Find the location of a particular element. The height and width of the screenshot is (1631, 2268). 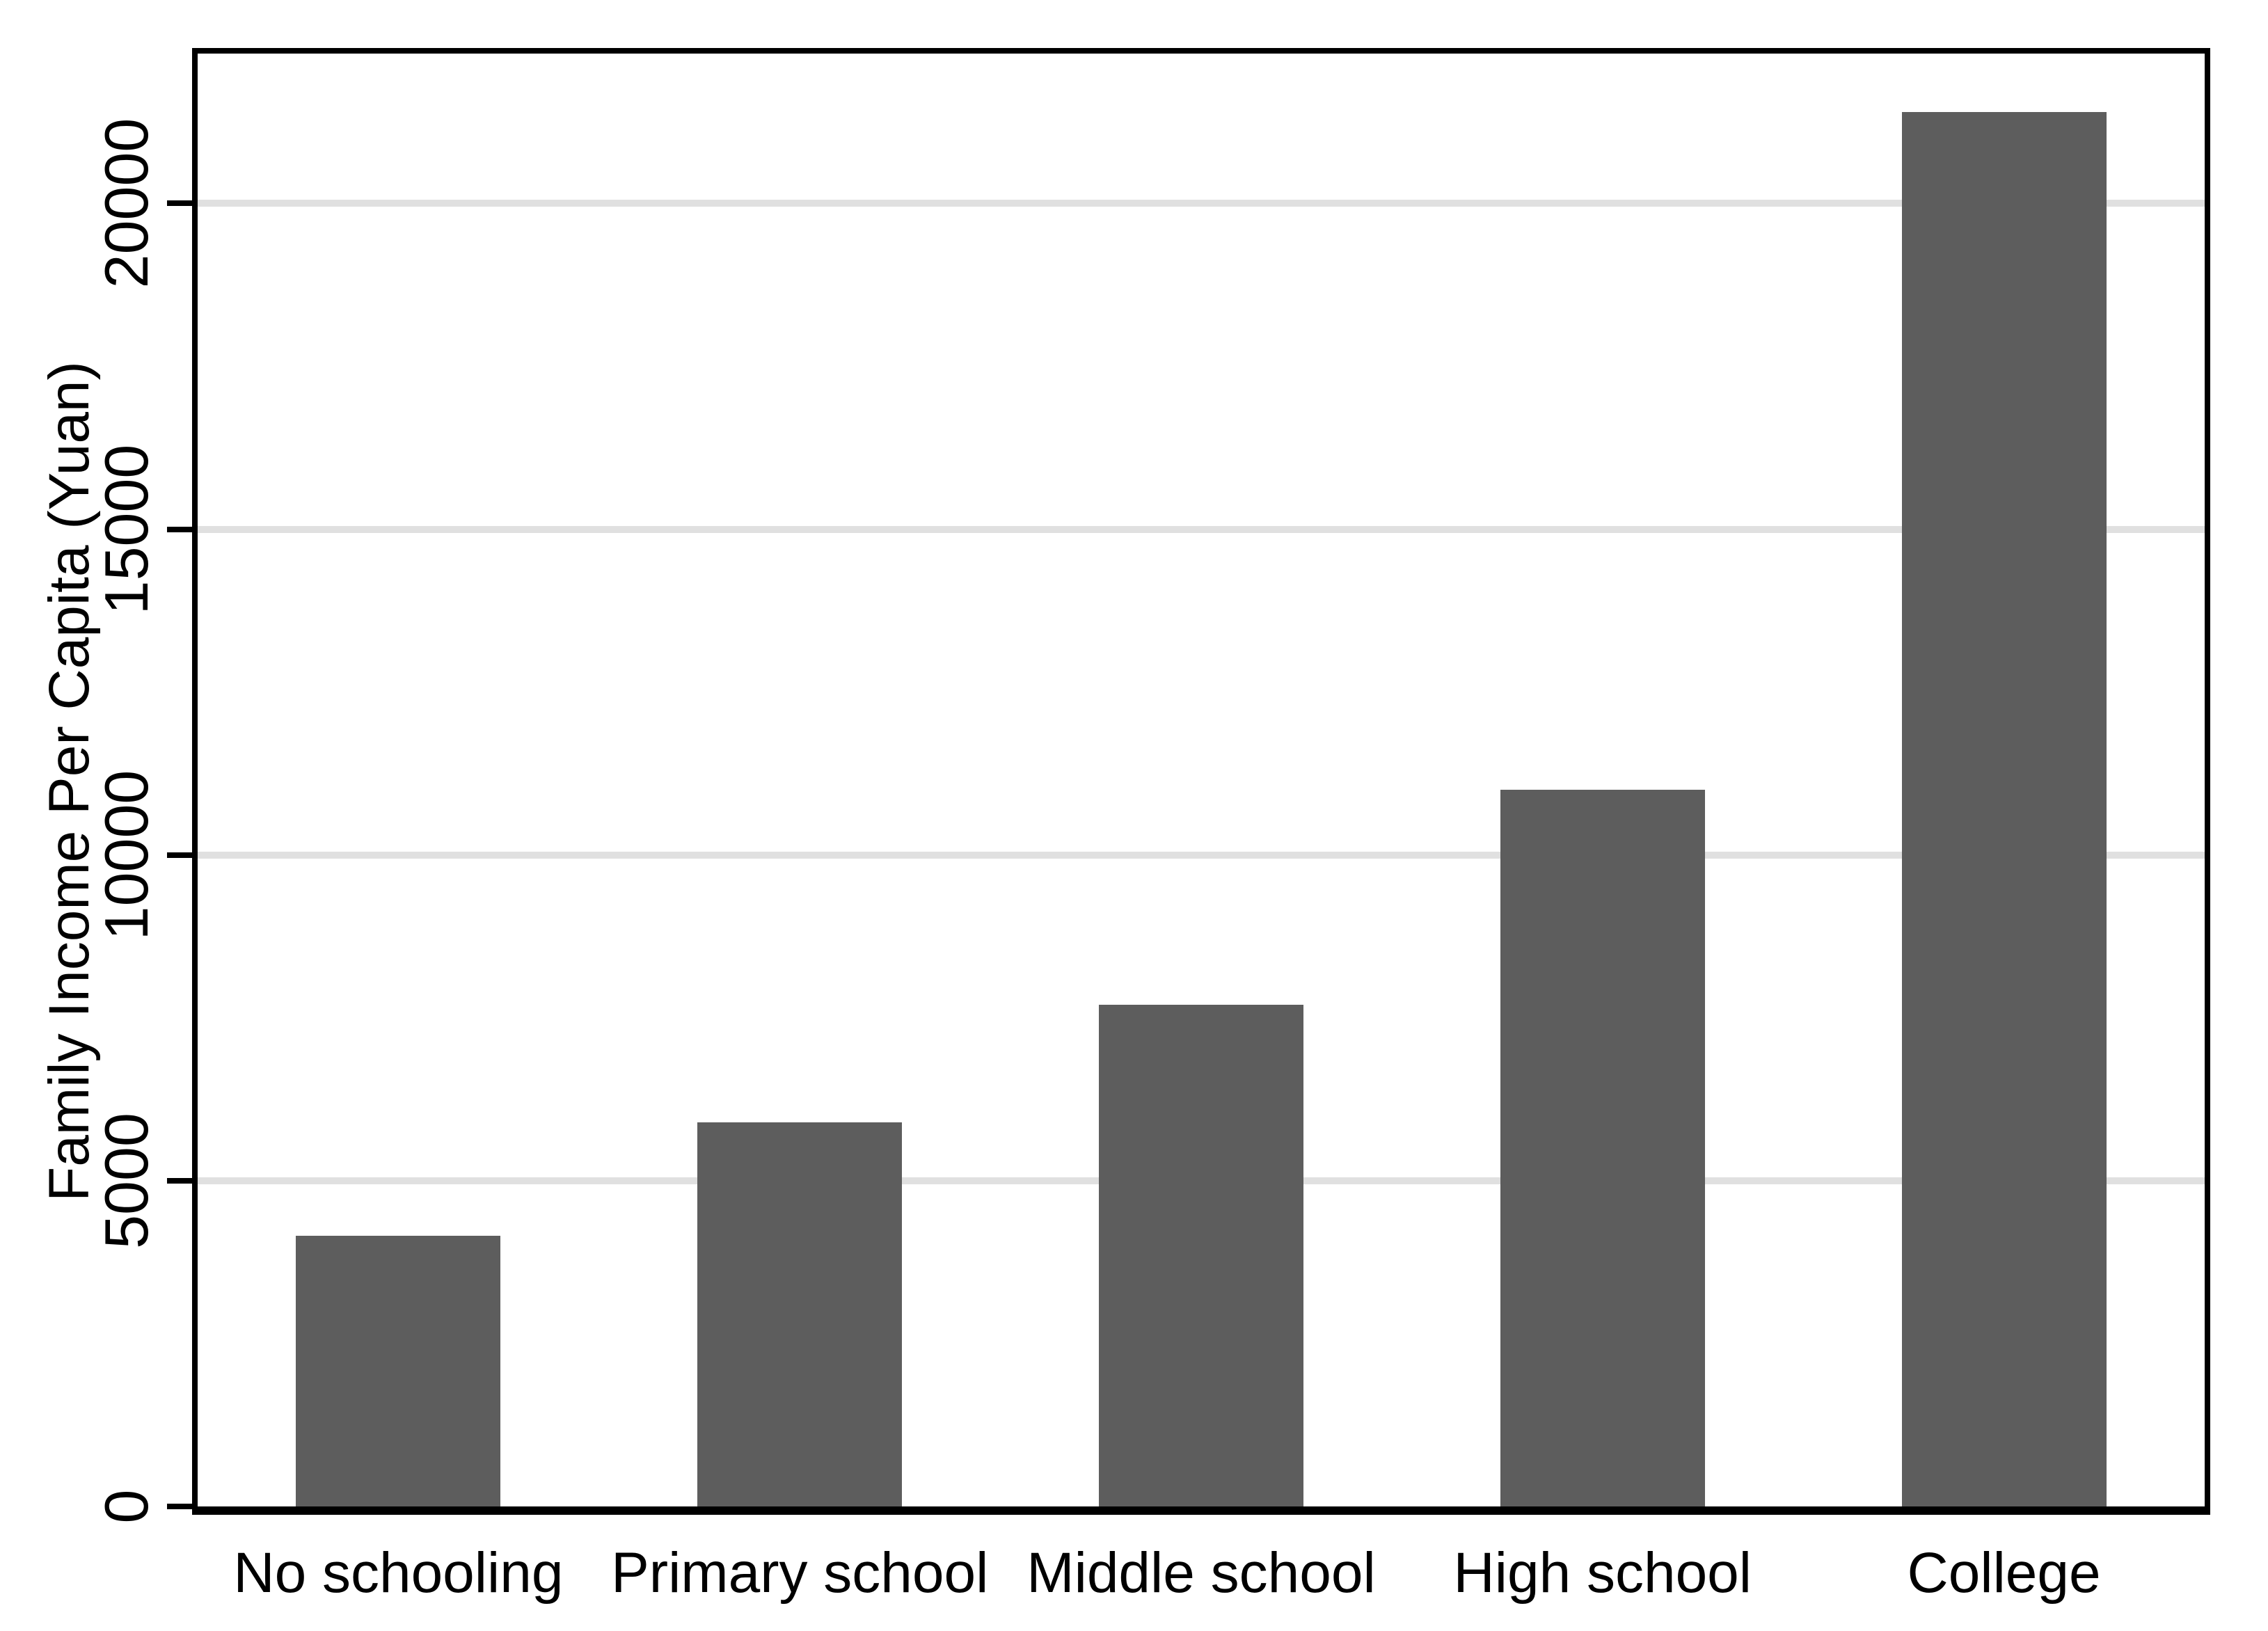

bar-middle-school is located at coordinates (1201, 1255).